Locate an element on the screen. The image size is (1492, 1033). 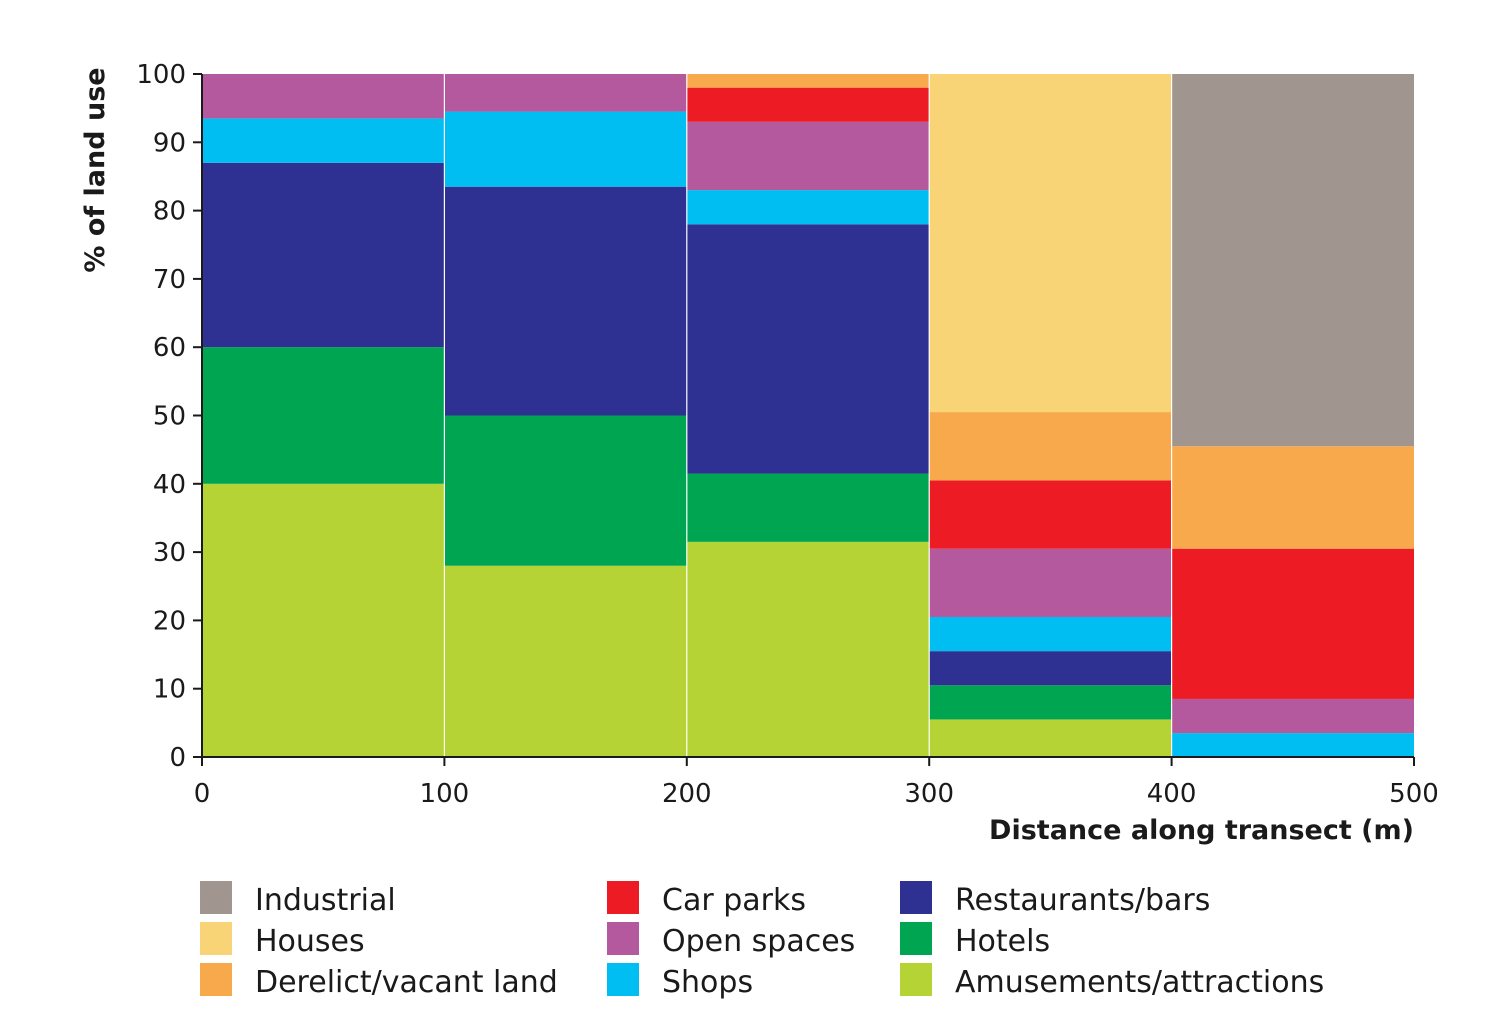
legend-label: Amusements/attractions is located at coordinates (1139, 982).